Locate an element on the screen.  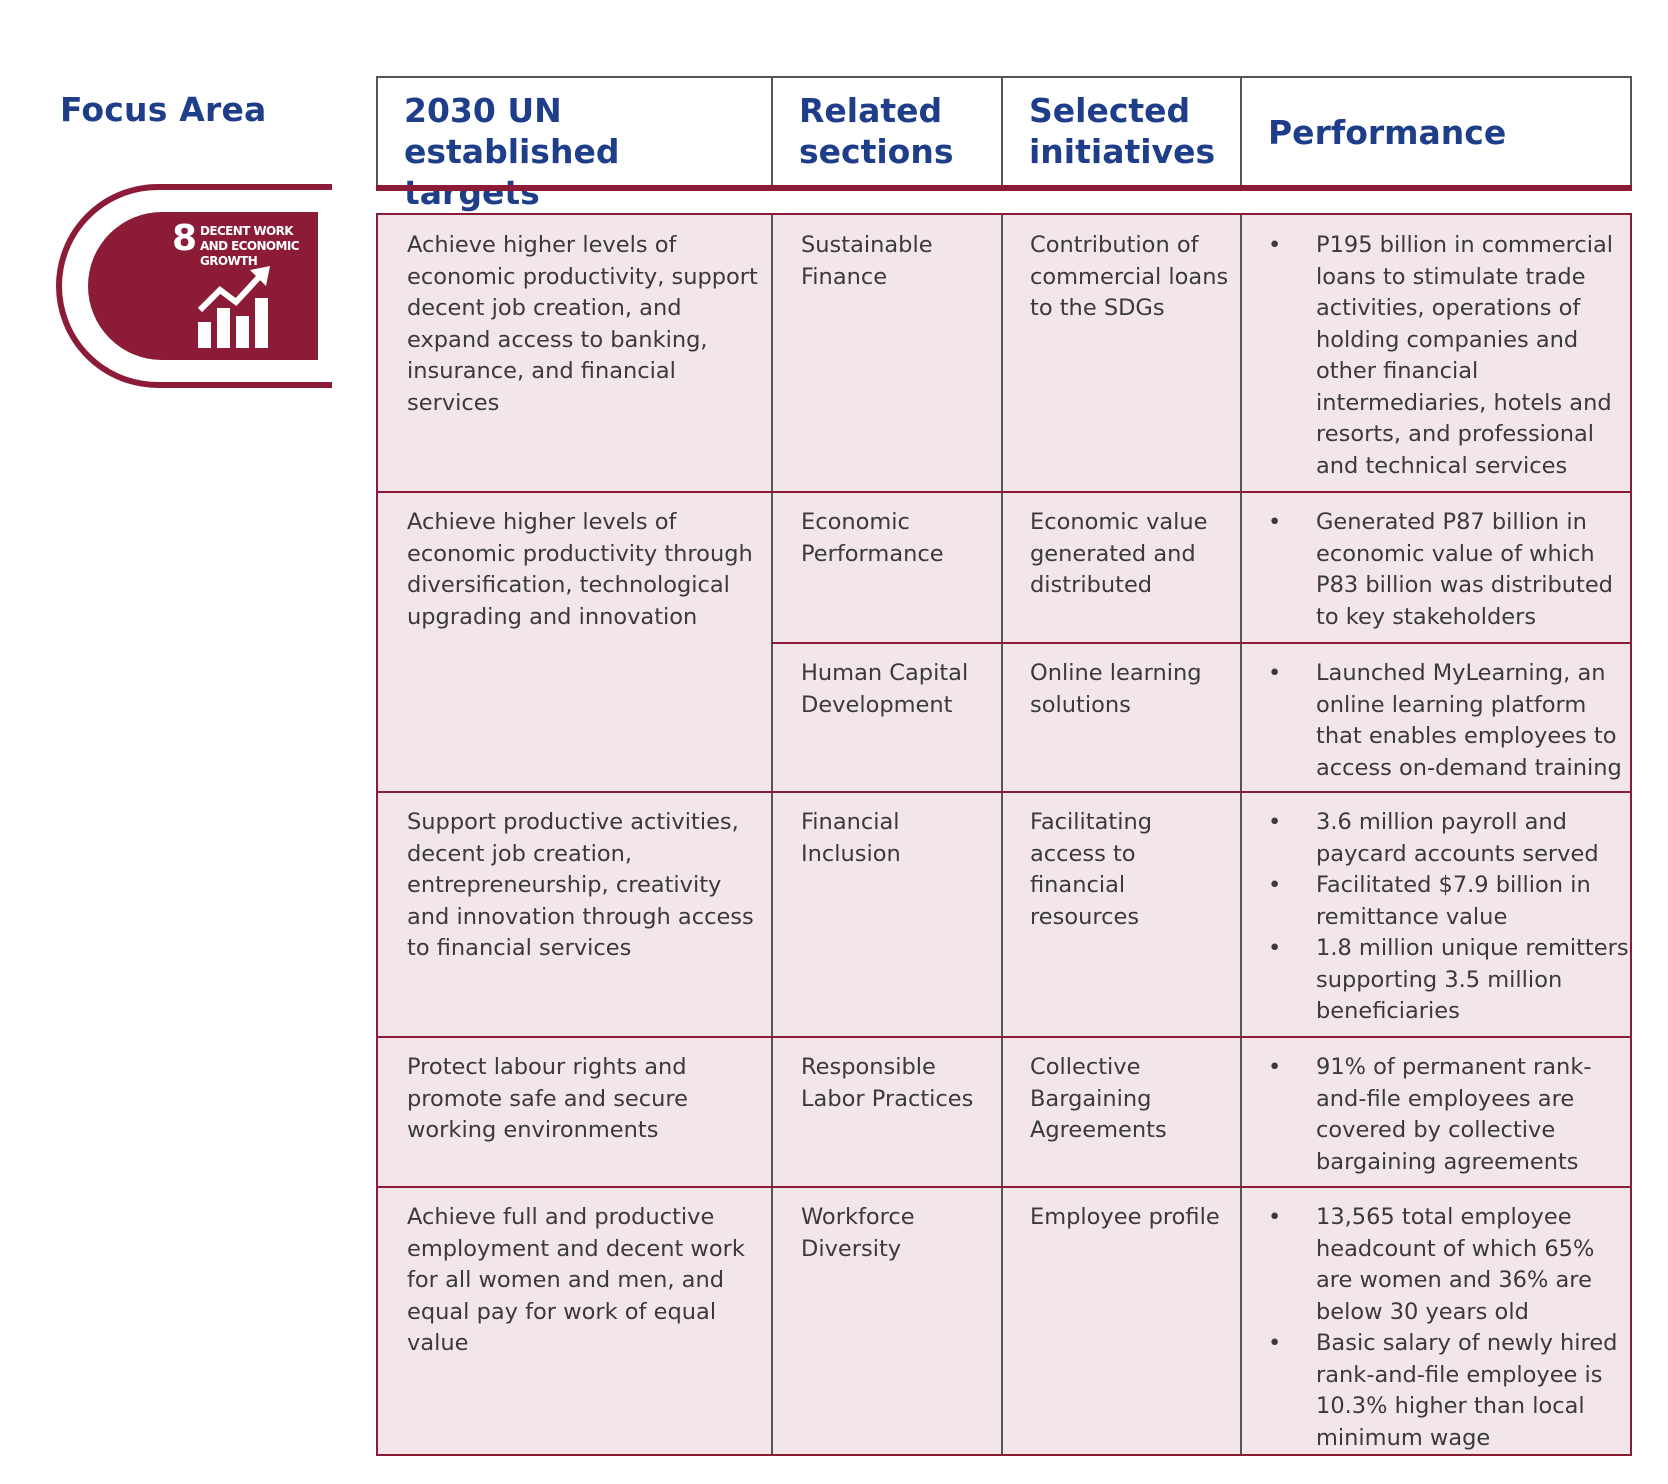
header-rule is located at coordinates (1004, 188).